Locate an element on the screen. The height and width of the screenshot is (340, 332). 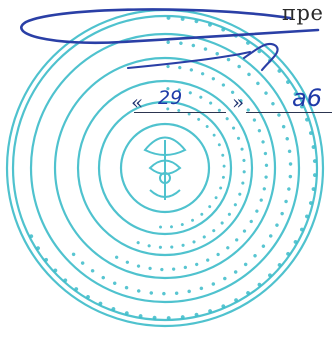
date-day-underline is located at coordinates (180, 112).